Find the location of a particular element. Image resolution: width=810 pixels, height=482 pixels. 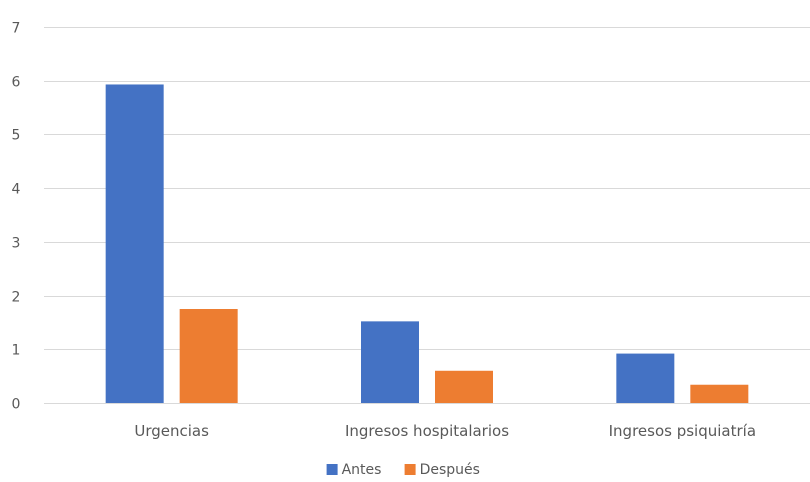

y-tick-label: 7 is located at coordinates (16, 29).